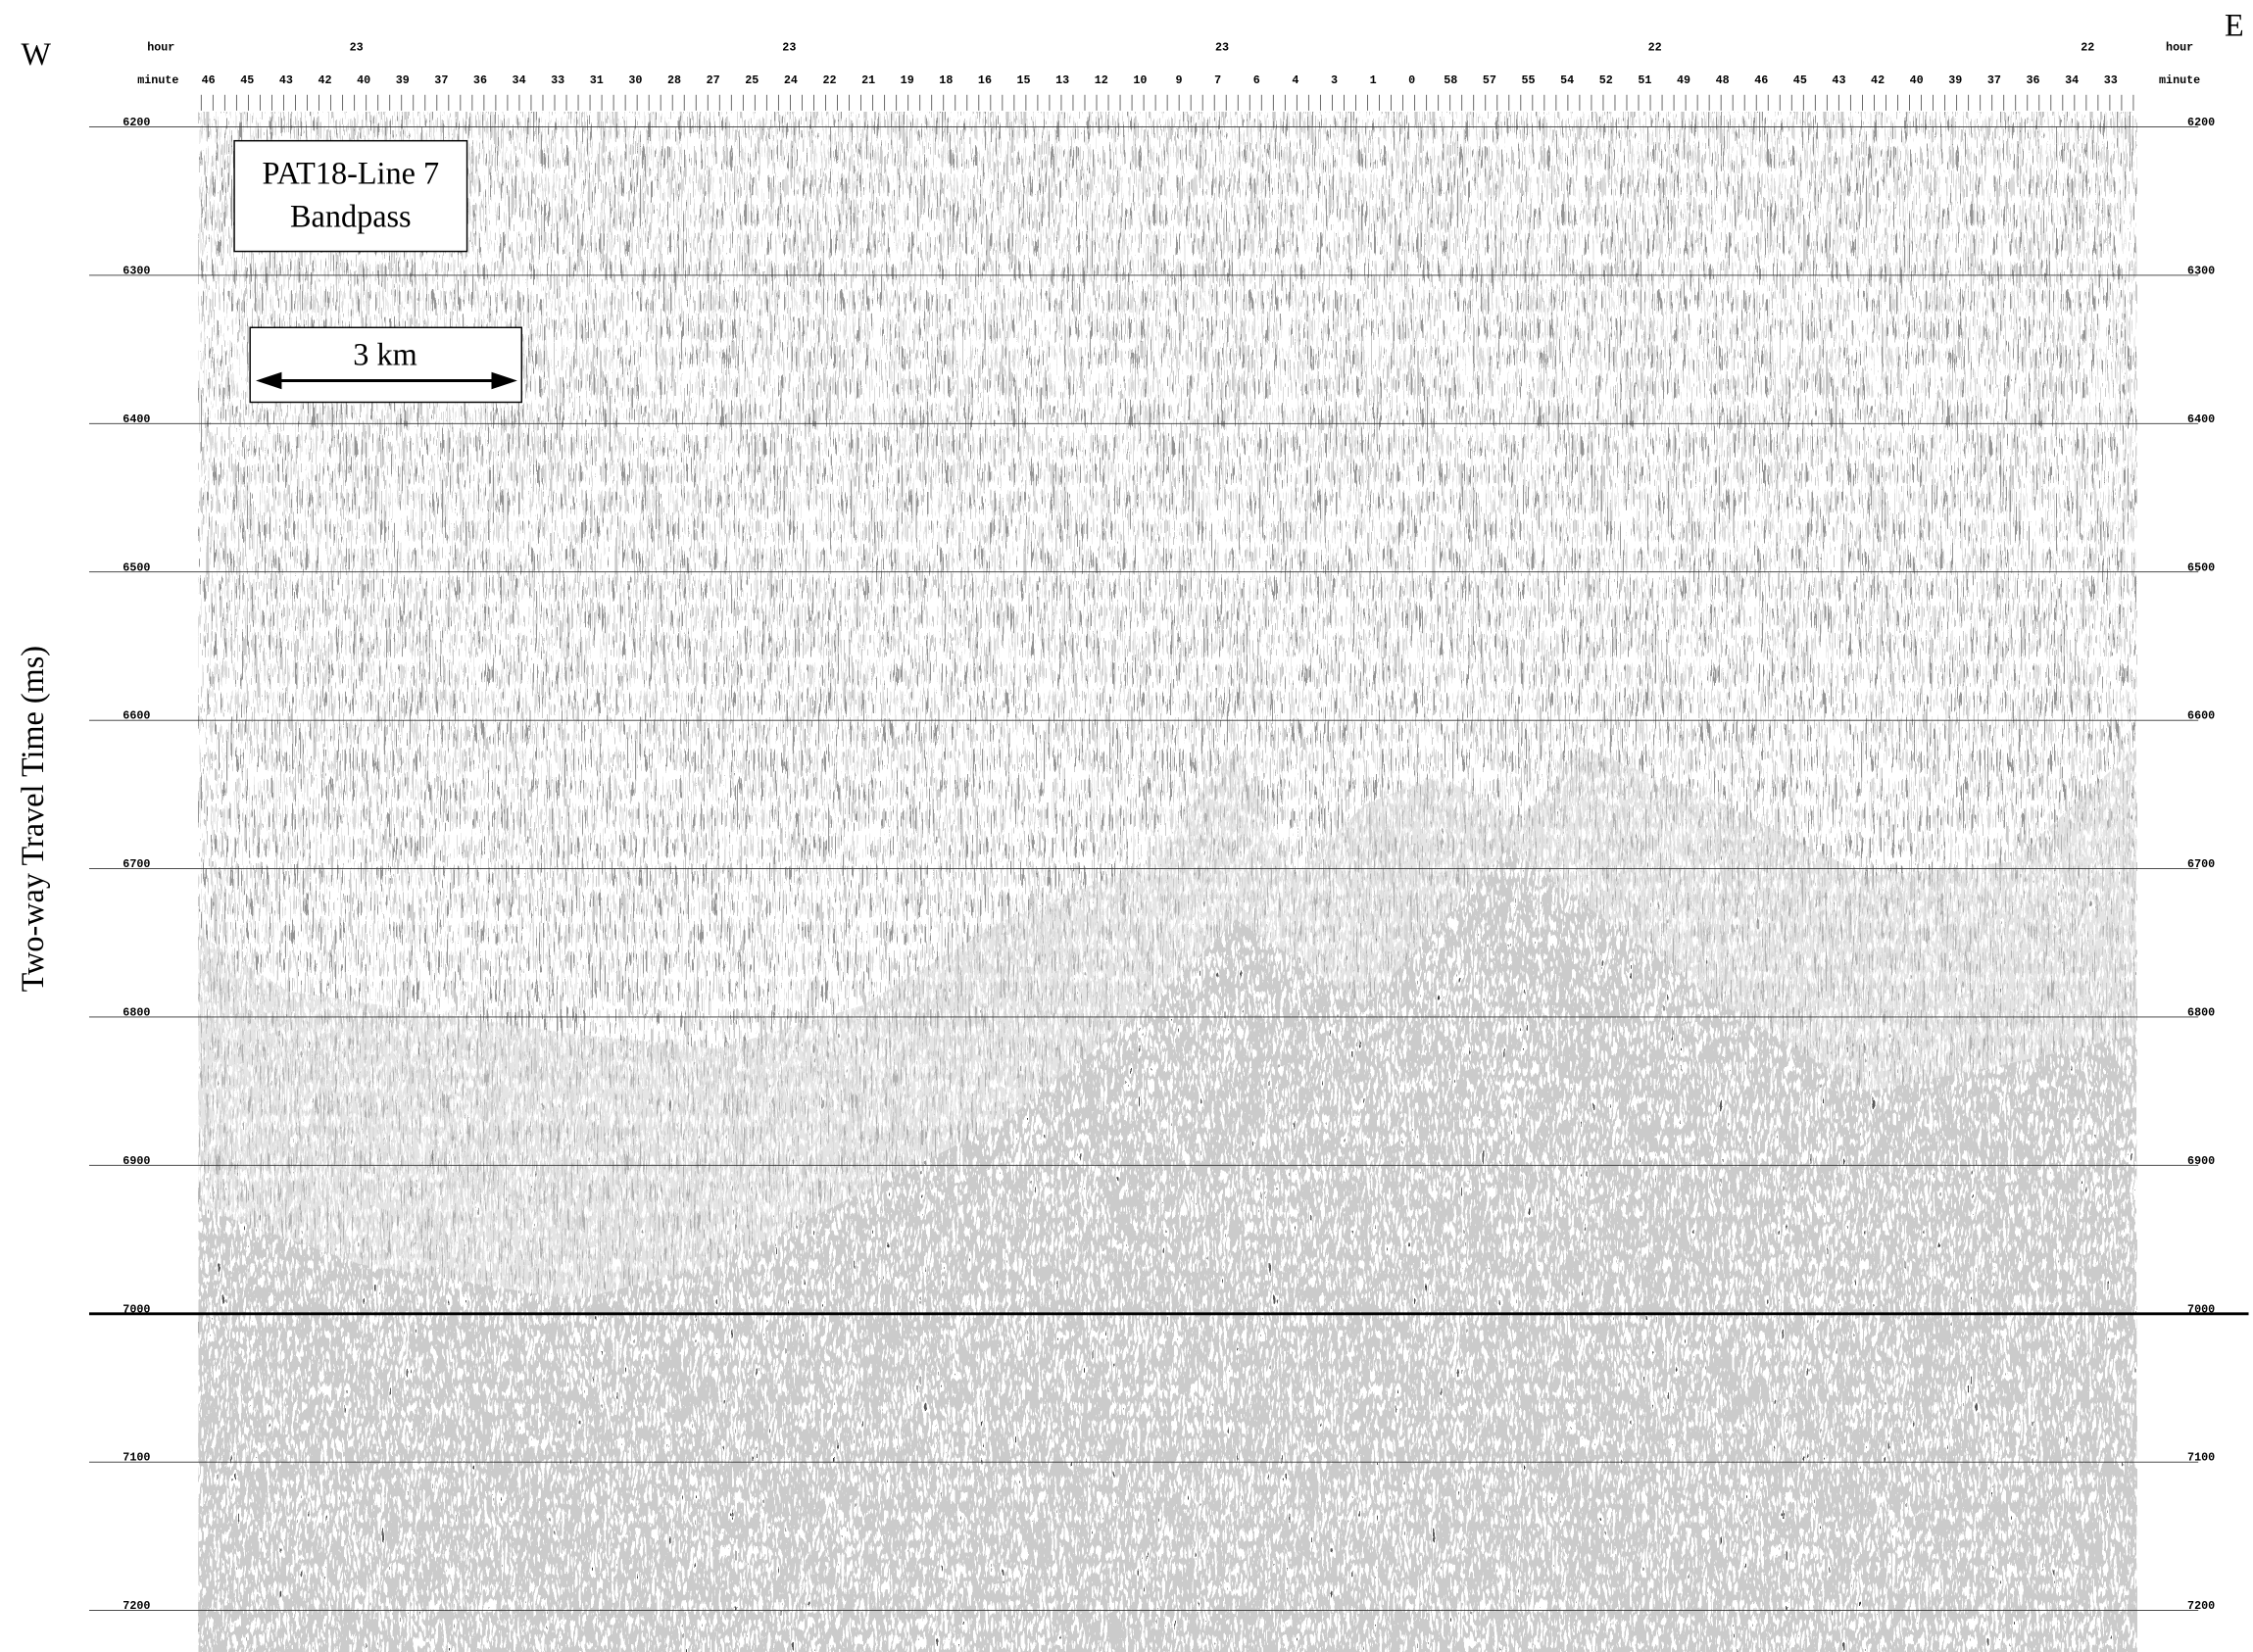  What do you see at coordinates (1334, 80) in the screenshot?
I see `minute-tick-label: 3` at bounding box center [1334, 80].